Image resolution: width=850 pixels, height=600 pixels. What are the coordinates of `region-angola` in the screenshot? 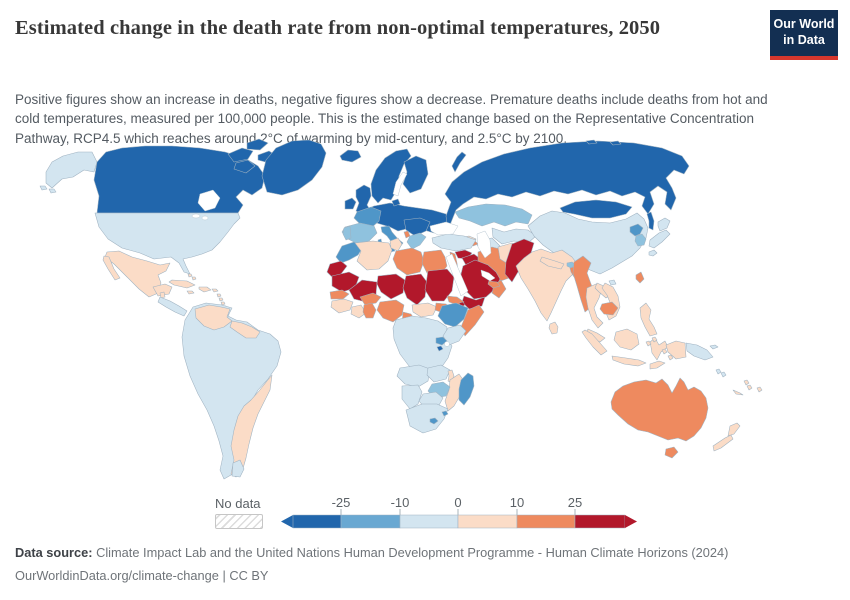 It's located at (413, 376).